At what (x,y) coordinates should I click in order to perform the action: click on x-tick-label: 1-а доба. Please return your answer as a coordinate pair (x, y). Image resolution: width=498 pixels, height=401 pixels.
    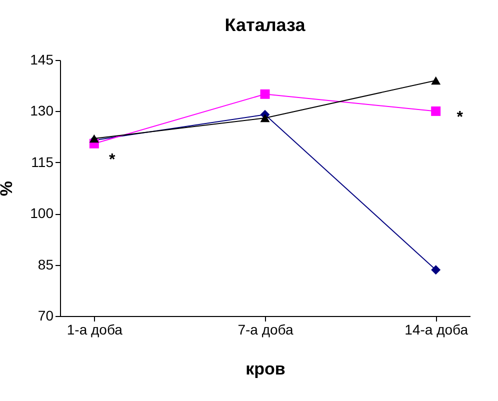
    Looking at the image, I should click on (94, 330).